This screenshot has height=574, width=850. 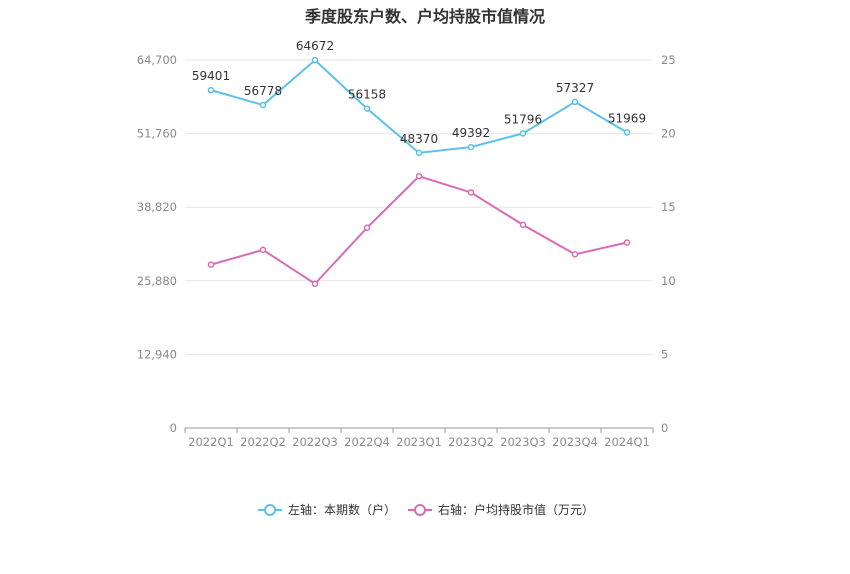 I want to click on legend-item-label: 右轴：户均持股市值（万元）, so click(x=516, y=509).